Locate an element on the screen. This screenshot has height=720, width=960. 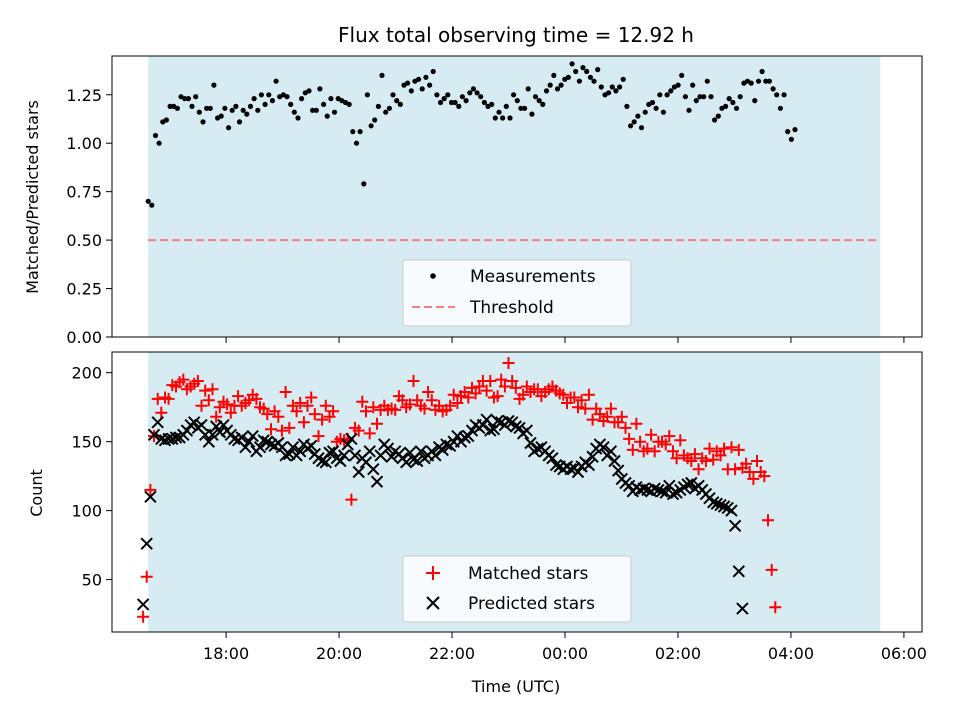
predicted-legend-label: Predicted stars is located at coordinates (531, 604).